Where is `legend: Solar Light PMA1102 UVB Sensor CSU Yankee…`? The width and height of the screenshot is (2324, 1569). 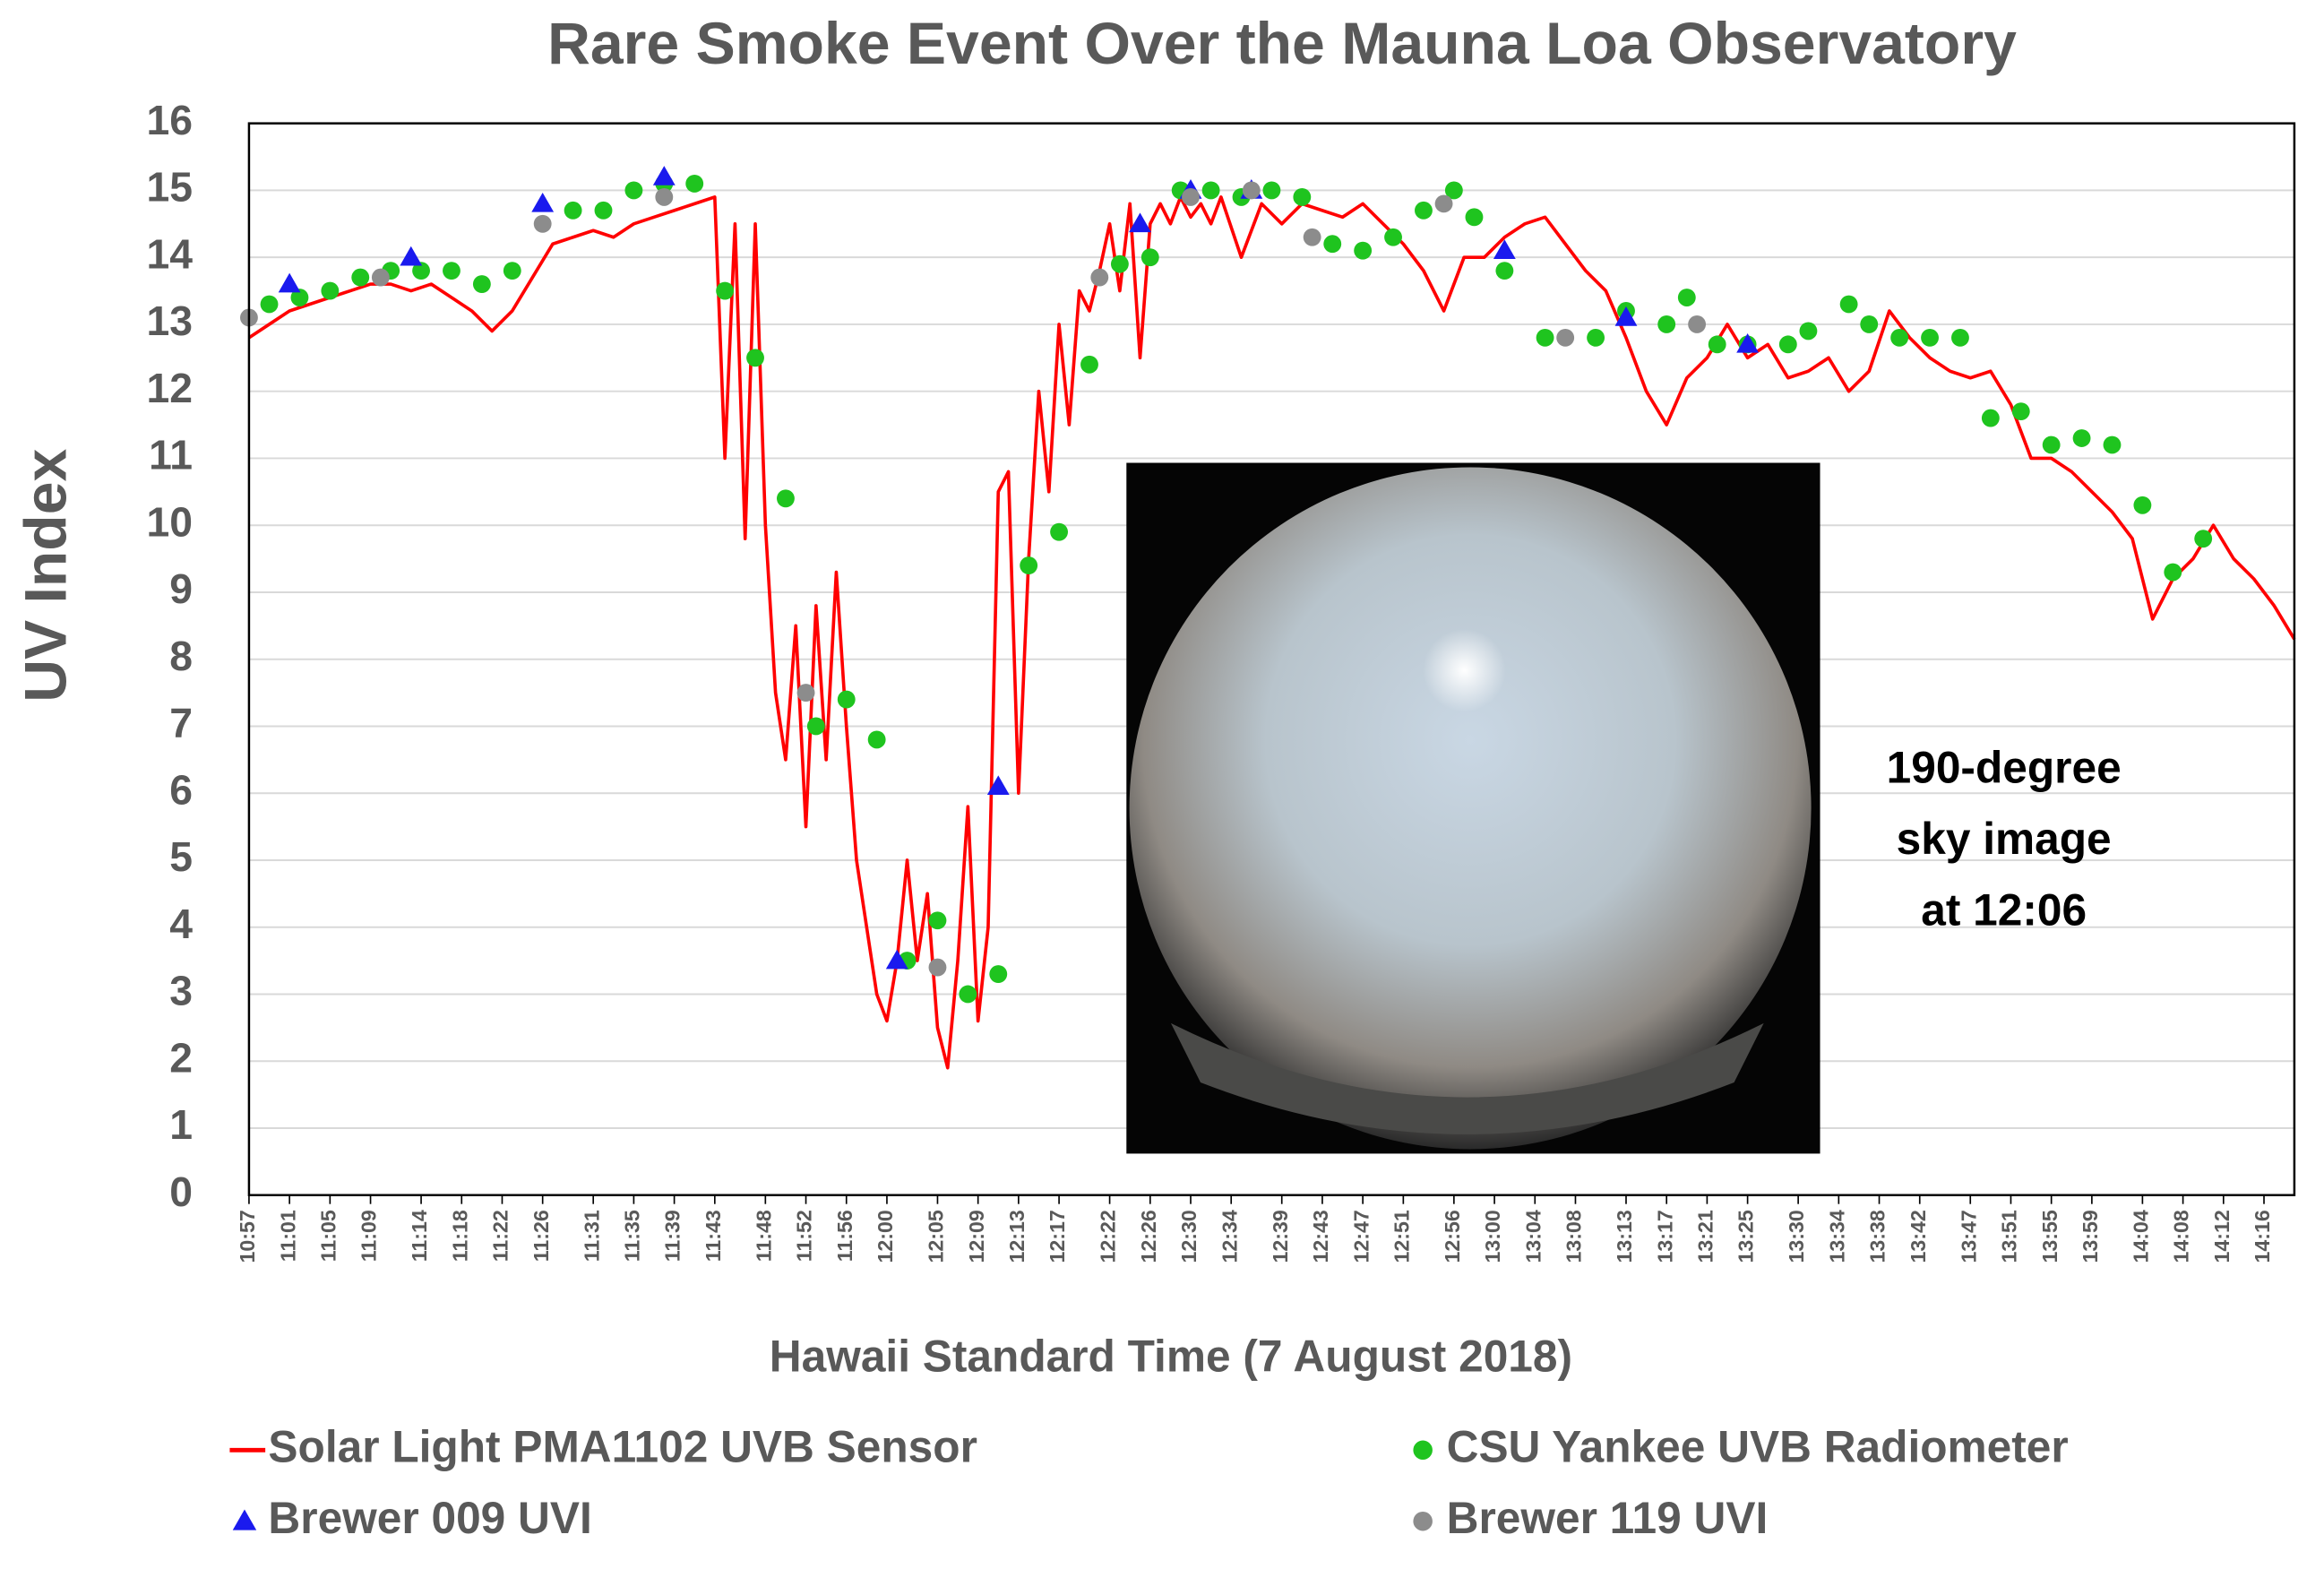
legend: Solar Light PMA1102 UVB Sensor CSU Yankee… is located at coordinates (1149, 1482).